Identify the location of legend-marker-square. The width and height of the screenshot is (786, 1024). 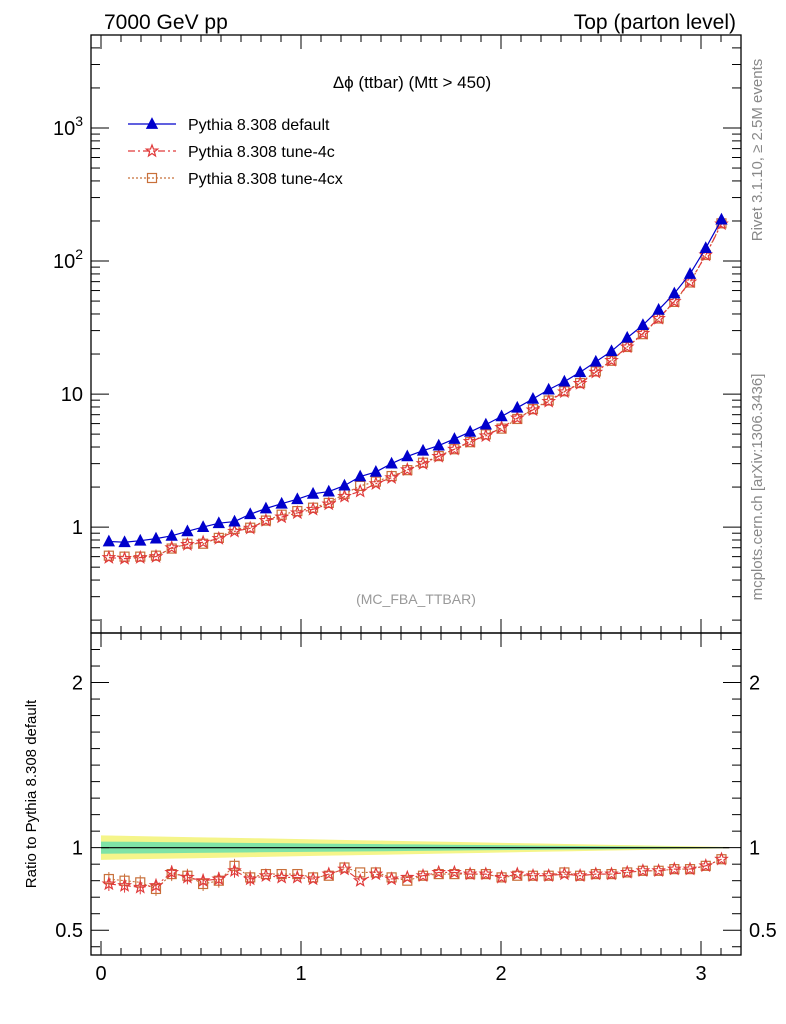
(152, 178).